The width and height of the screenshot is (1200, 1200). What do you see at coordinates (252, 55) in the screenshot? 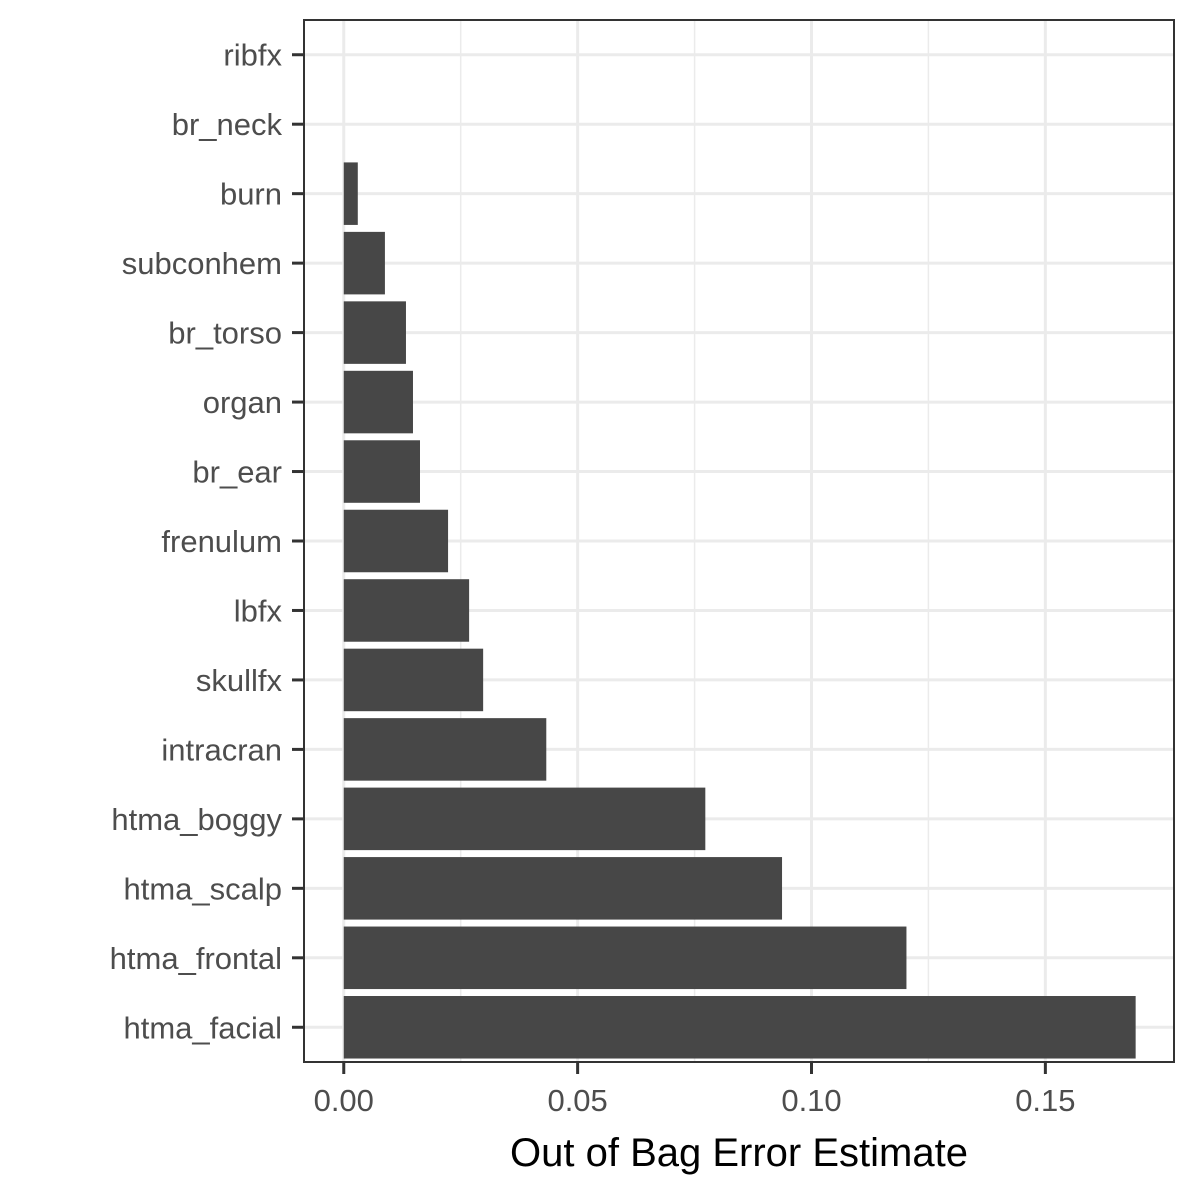
I see `y-tick-label: ribfx` at bounding box center [252, 55].